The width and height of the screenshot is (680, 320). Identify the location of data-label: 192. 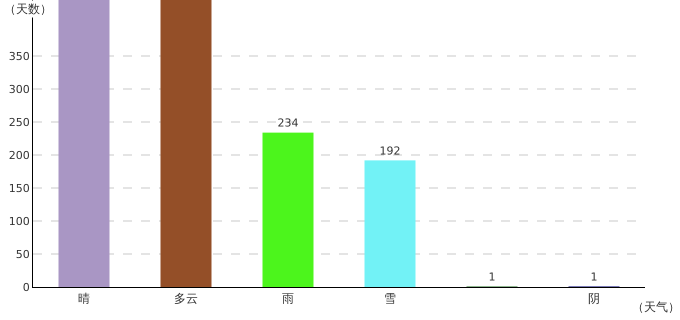
(390, 151).